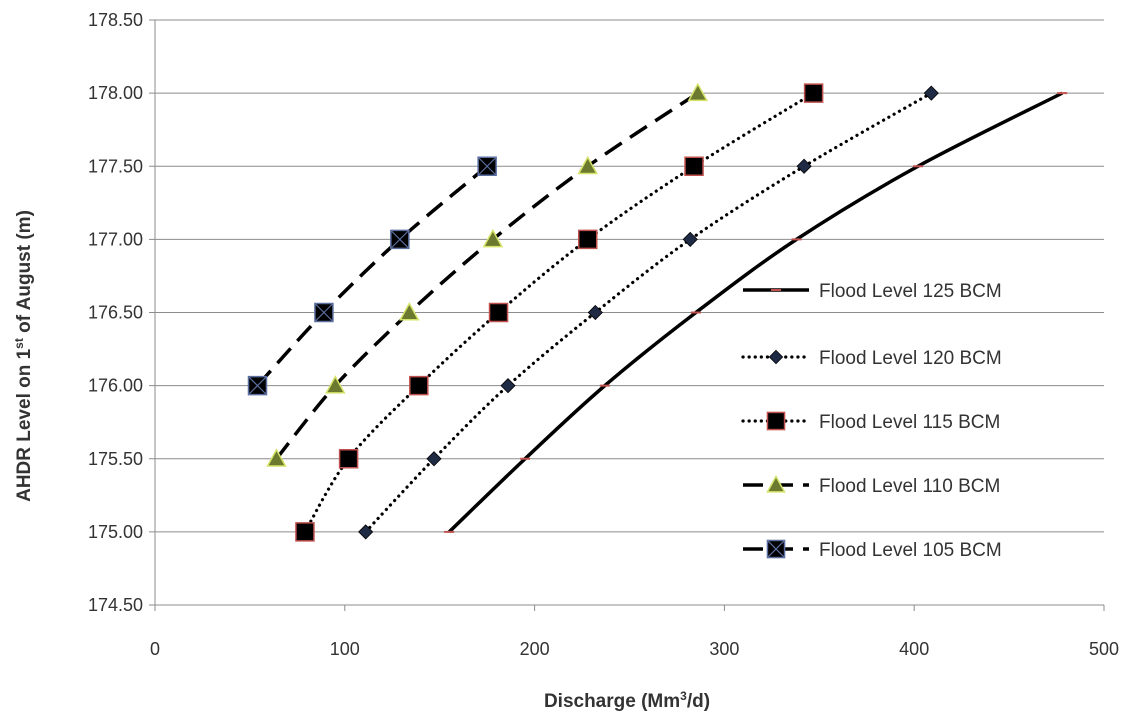 The width and height of the screenshot is (1131, 720). What do you see at coordinates (23, 356) in the screenshot?
I see `y-axis-title: AHDR Level on 1st of August (m)` at bounding box center [23, 356].